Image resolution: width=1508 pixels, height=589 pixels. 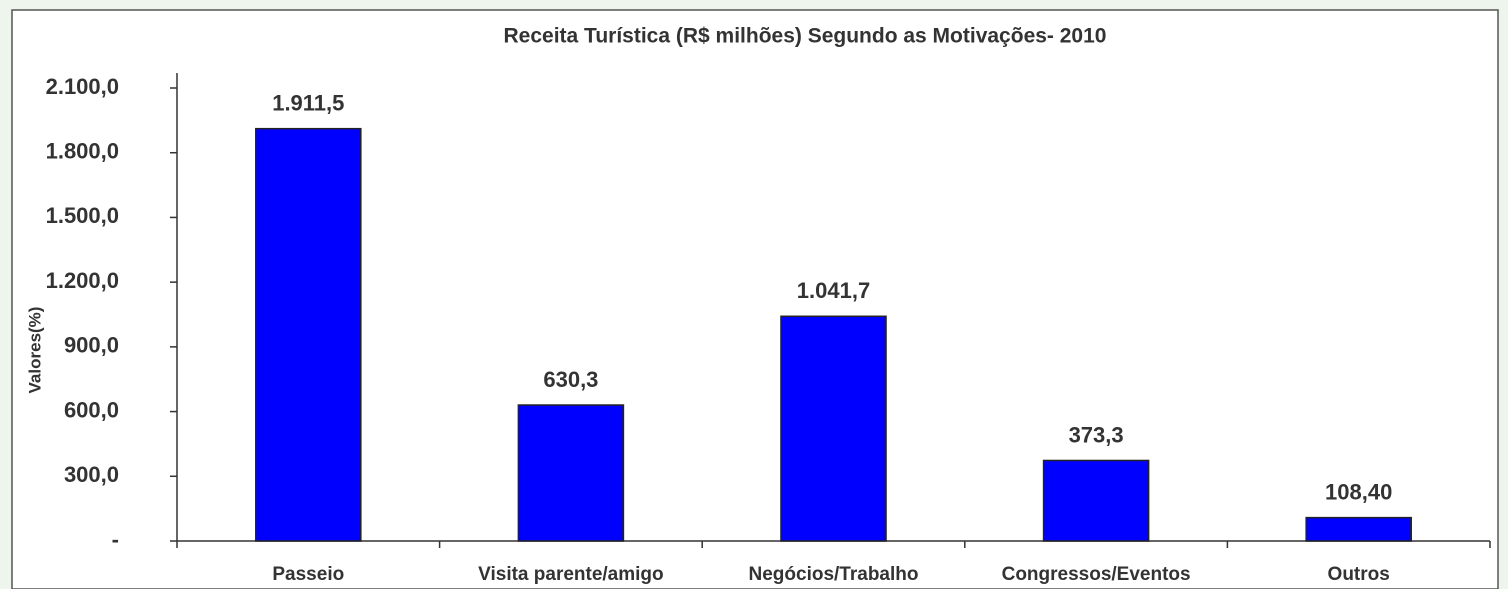 I want to click on y-tick-label: 300,0, so click(x=91, y=474).